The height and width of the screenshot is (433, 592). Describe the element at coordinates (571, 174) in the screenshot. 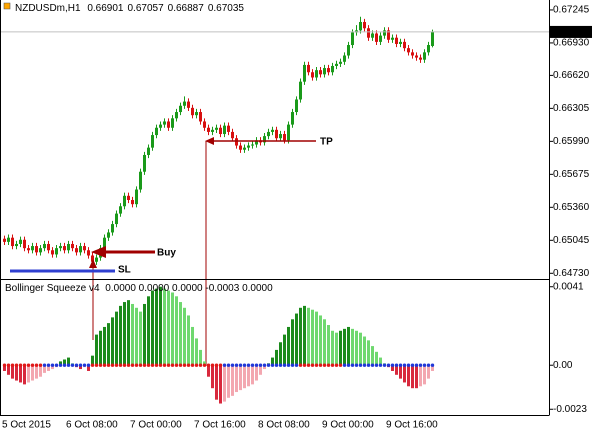

I see `y-tick-label: 0.65675` at that location.